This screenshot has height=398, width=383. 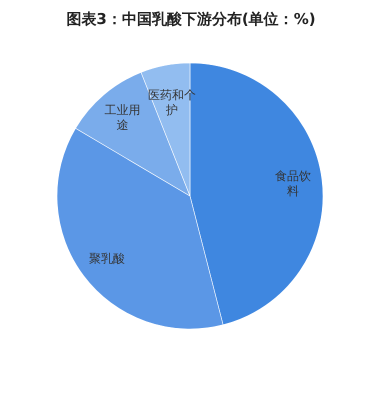 I want to click on slice-label: 食品饮料, so click(x=292, y=183).